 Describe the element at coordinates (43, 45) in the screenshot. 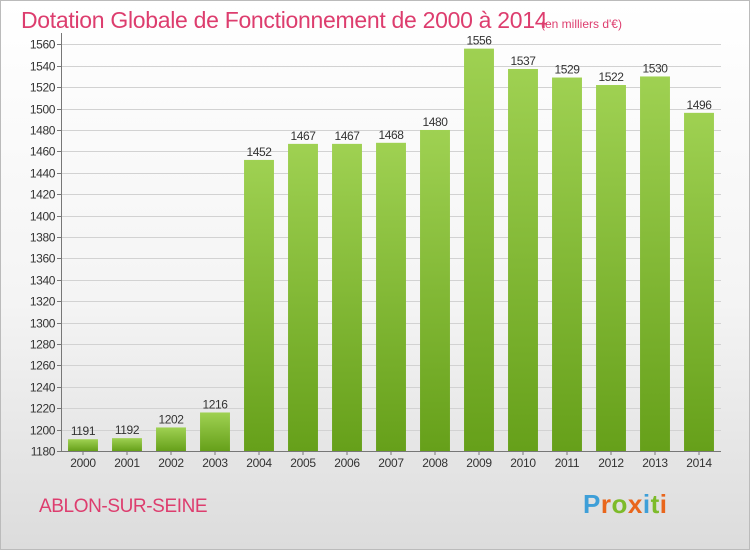

I see `y-tick-label: 1560` at that location.